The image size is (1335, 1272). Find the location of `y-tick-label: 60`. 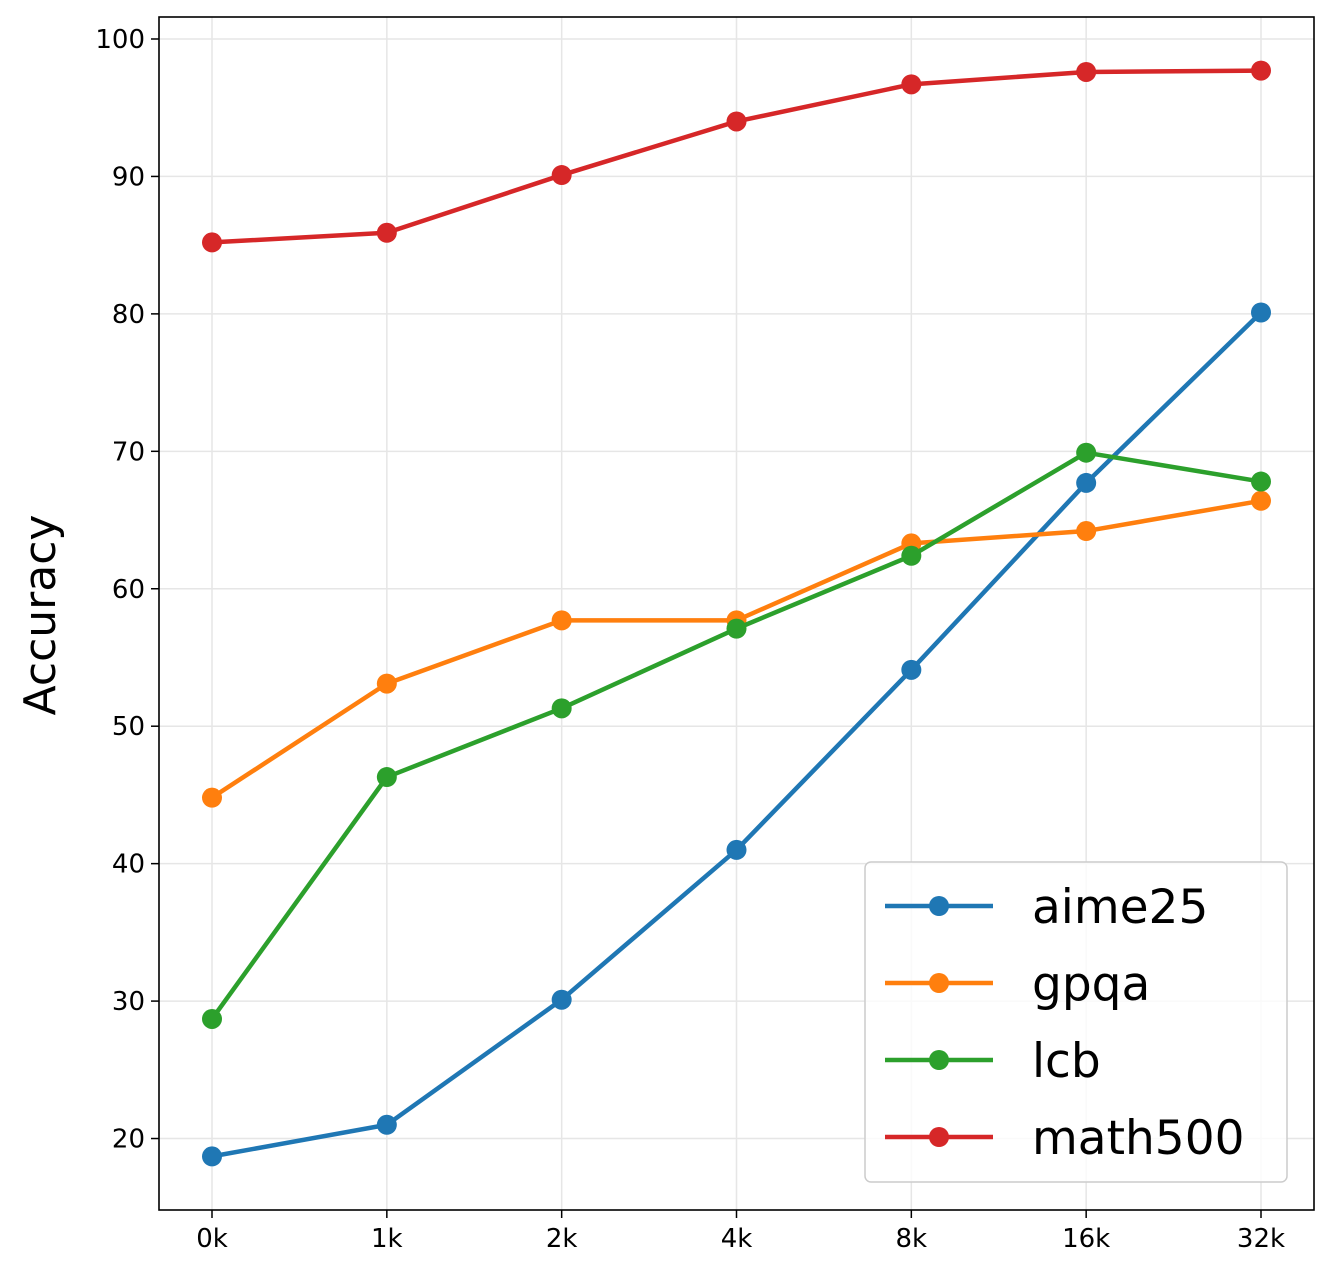

y-tick-label: 60 is located at coordinates (128, 590).